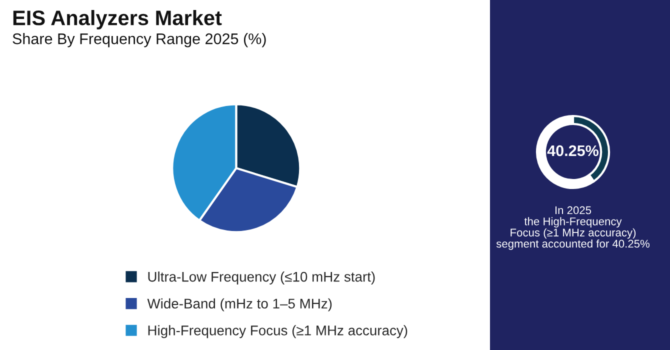 The width and height of the screenshot is (670, 350). Describe the element at coordinates (239, 305) in the screenshot. I see `legend-label: Wide-Band (mHz to 1–5 MHz)` at that location.